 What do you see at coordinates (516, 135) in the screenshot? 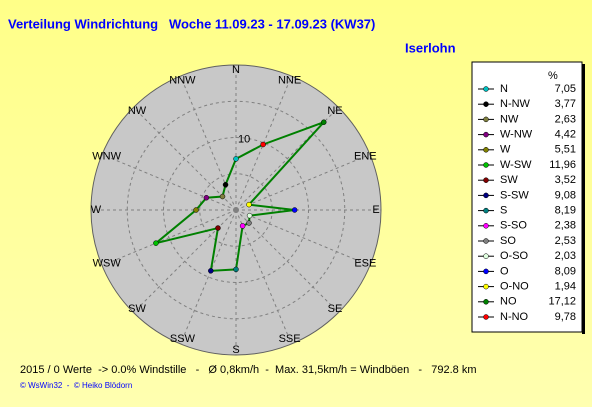
I see `legend-label: W-NW` at bounding box center [516, 135].